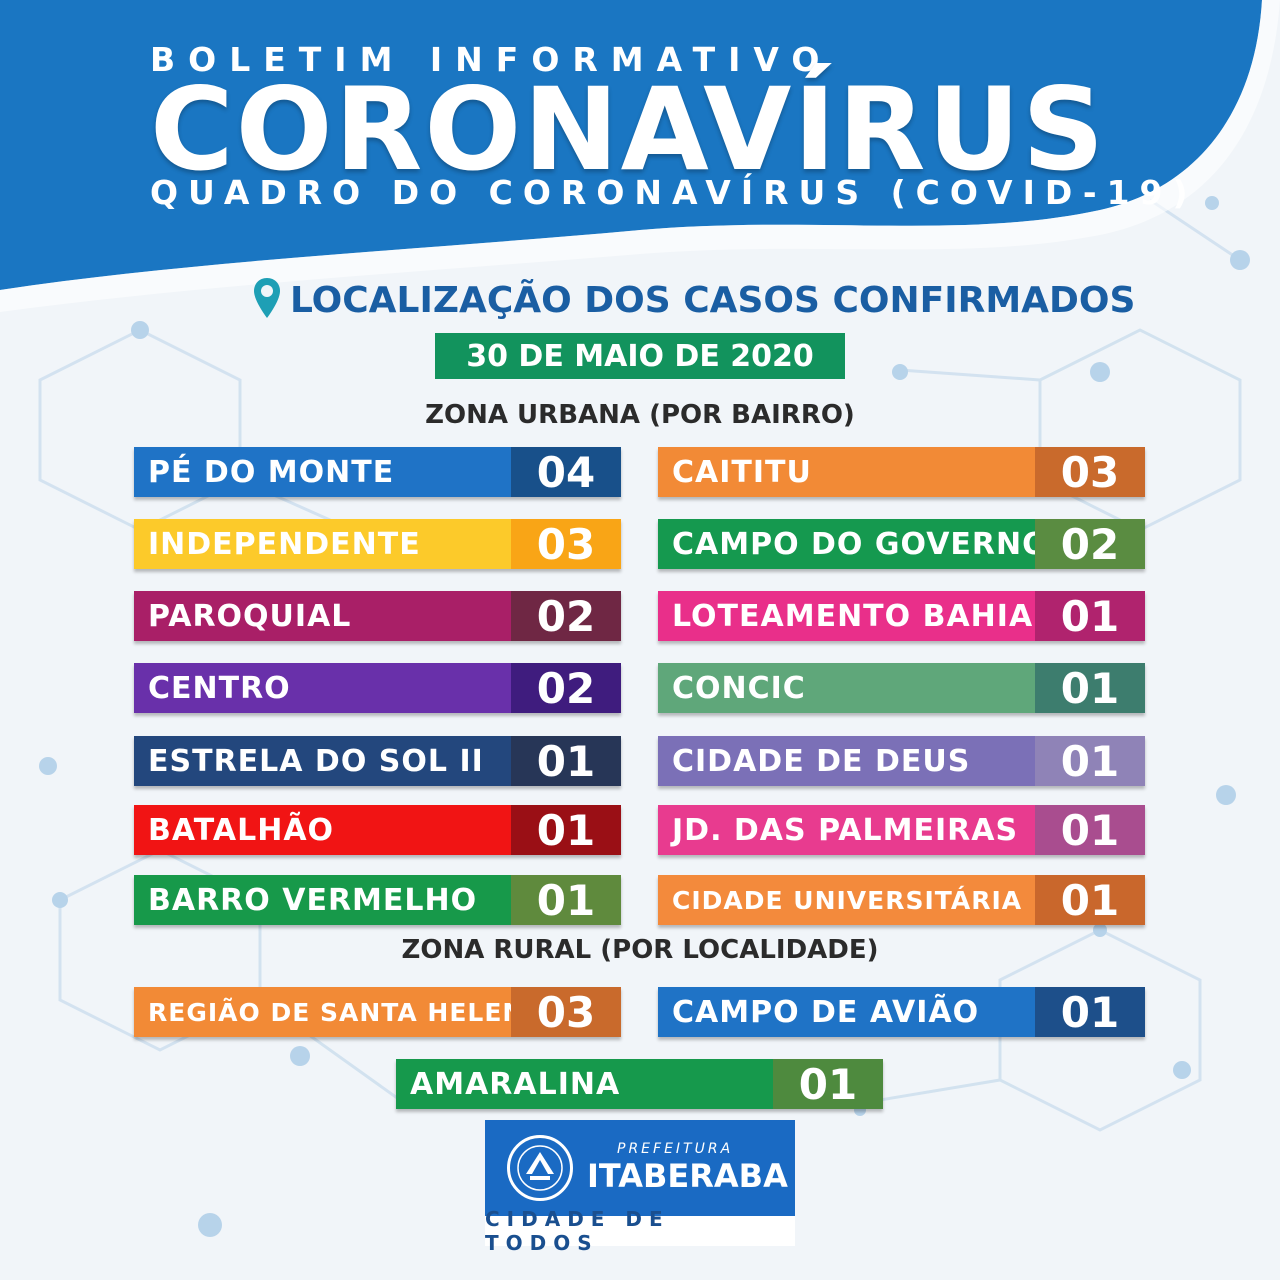 Image resolution: width=1280 pixels, height=1280 pixels. What do you see at coordinates (491, 59) in the screenshot?
I see `header-supertitle: BOLETIM INFORMATIVO` at bounding box center [491, 59].